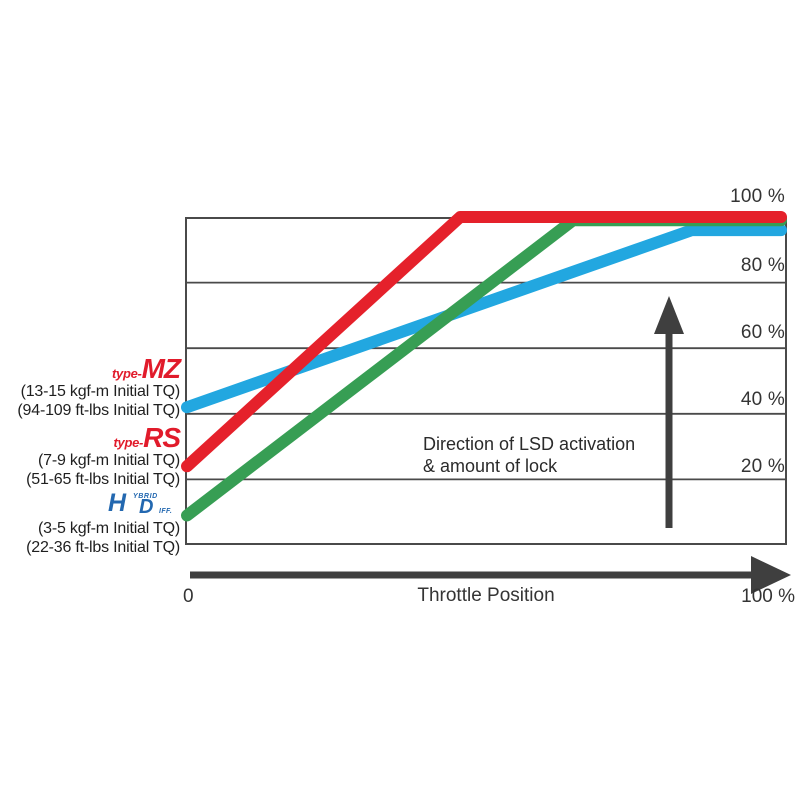 This screenshot has height=800, width=800. Describe the element at coordinates (762, 332) in the screenshot. I see `ytick-60: 60 %` at that location.